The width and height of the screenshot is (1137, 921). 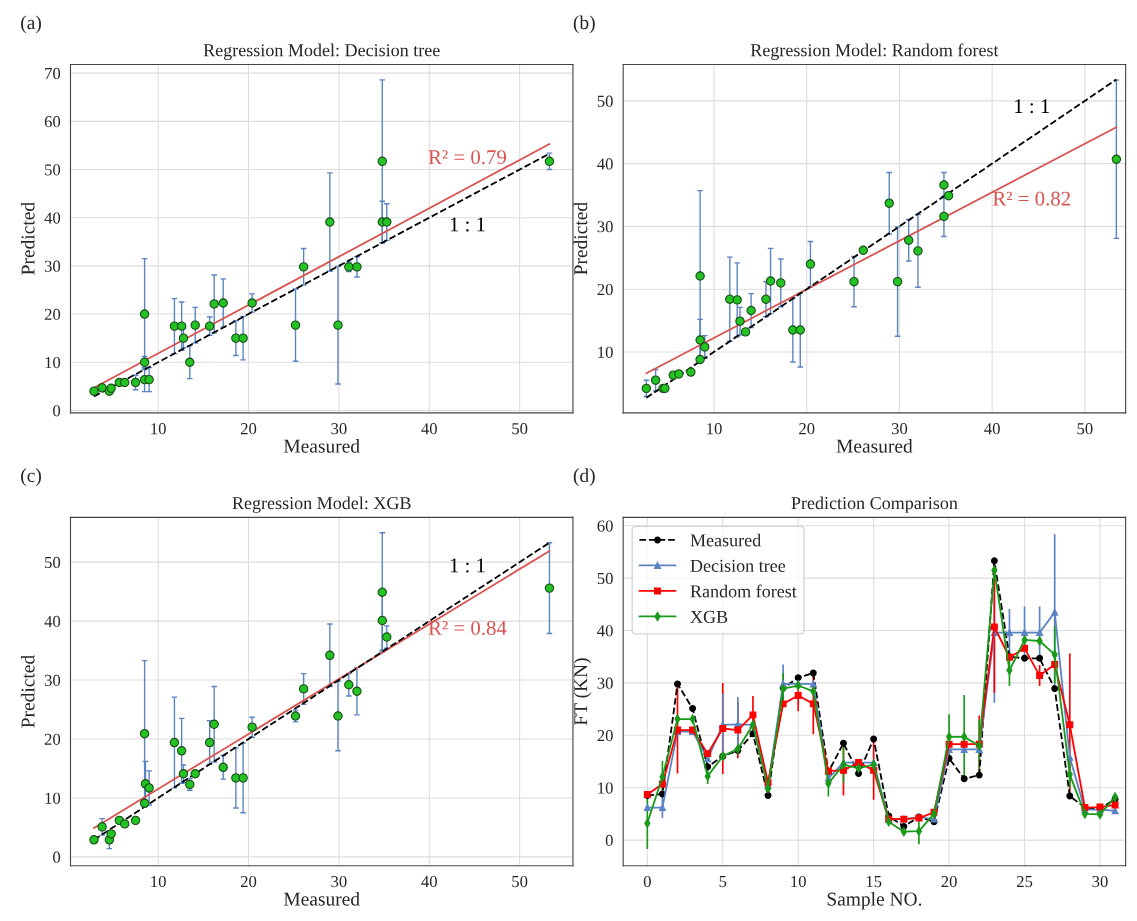 What do you see at coordinates (53, 73) in the screenshot?
I see `y-tick-label: 70` at bounding box center [53, 73].